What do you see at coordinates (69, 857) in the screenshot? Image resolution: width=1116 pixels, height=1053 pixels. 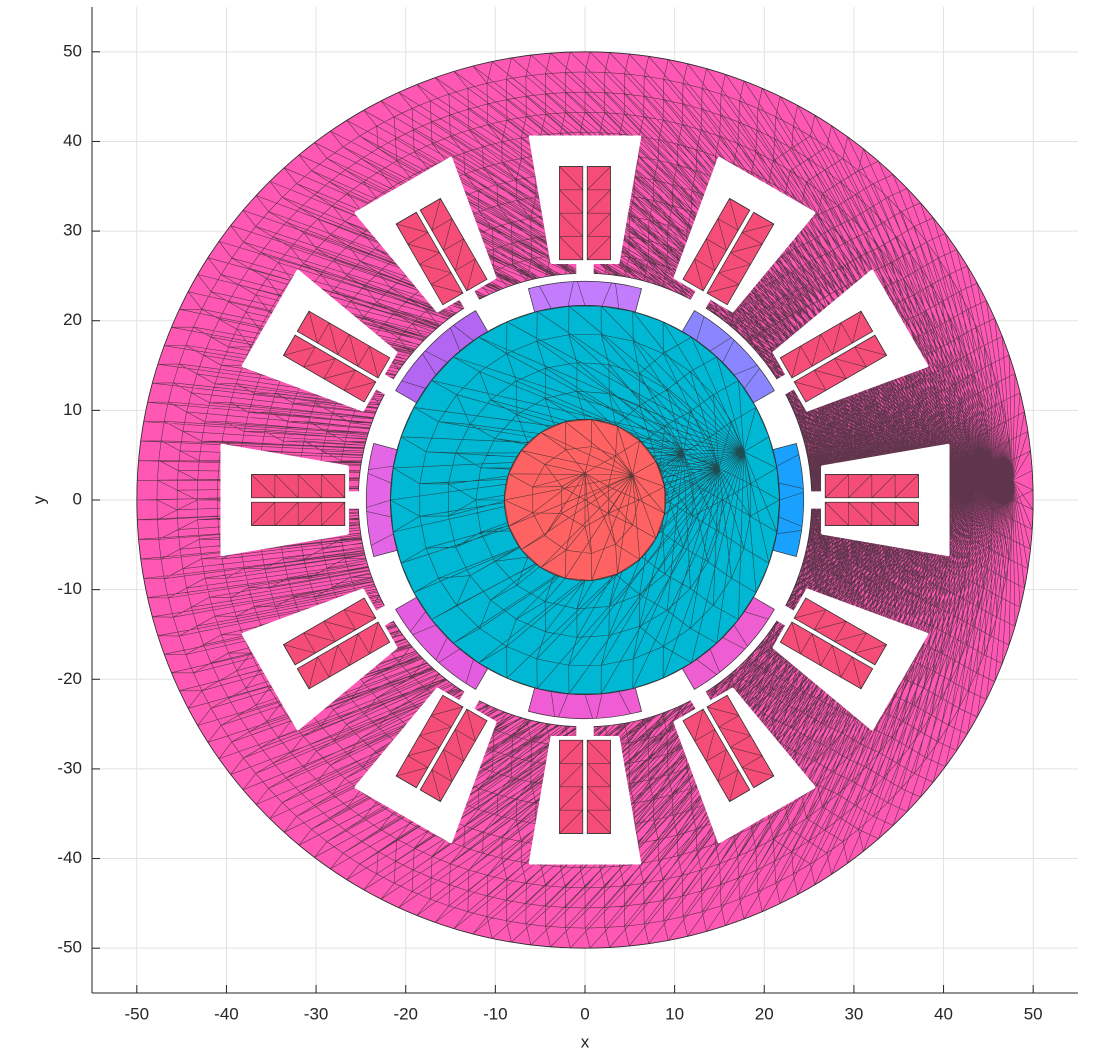 I see `y-tick-label: -40` at bounding box center [69, 857].